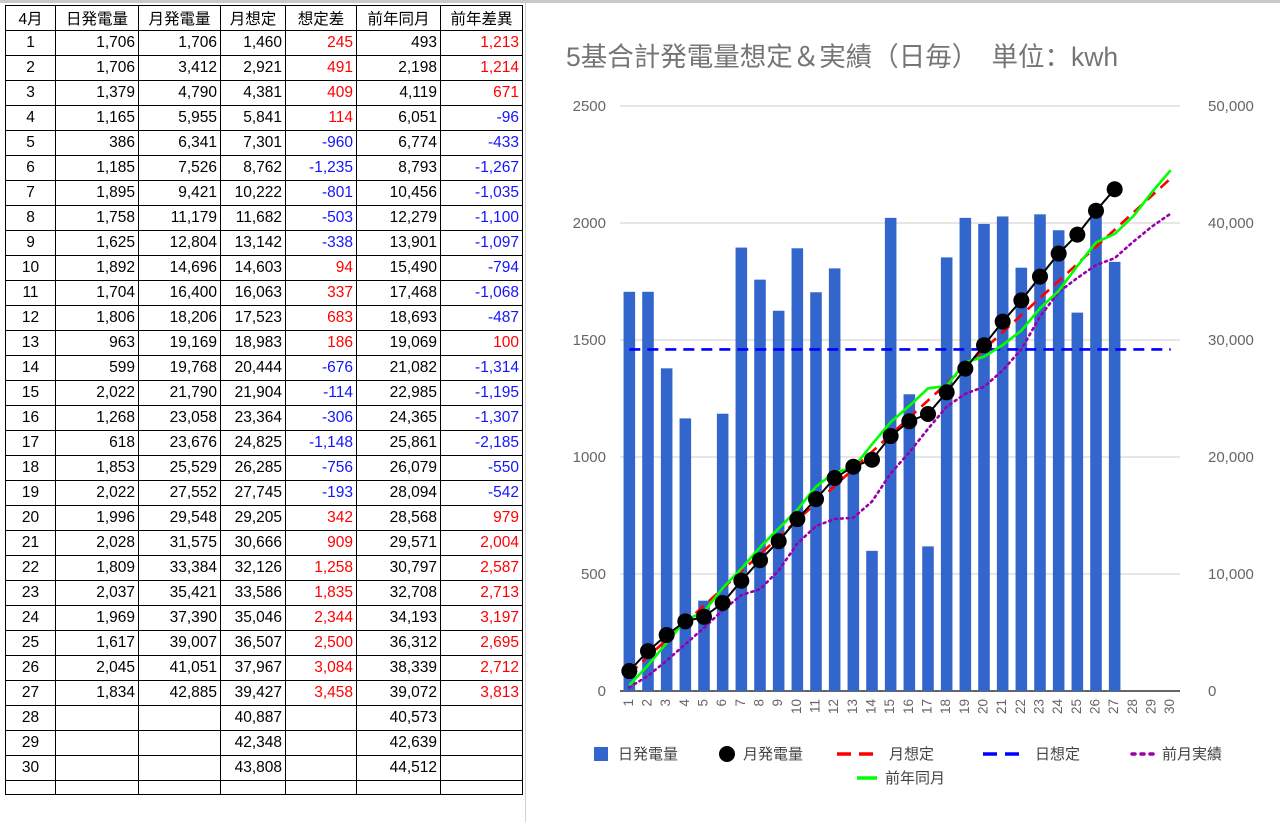  Describe the element at coordinates (321, 218) in the screenshot. I see `table-cell: -503` at that location.